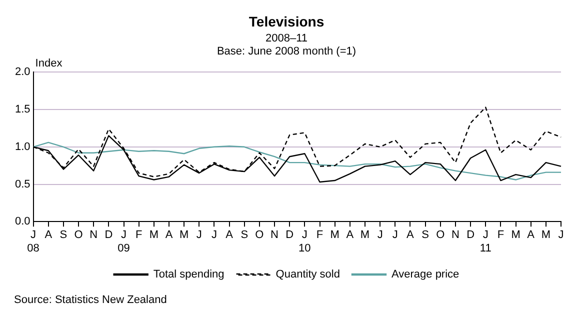 This screenshot has width=579, height=333. I want to click on chart-subtitle: 2008–11 Base: June 2008 month (=1), so click(286, 45).